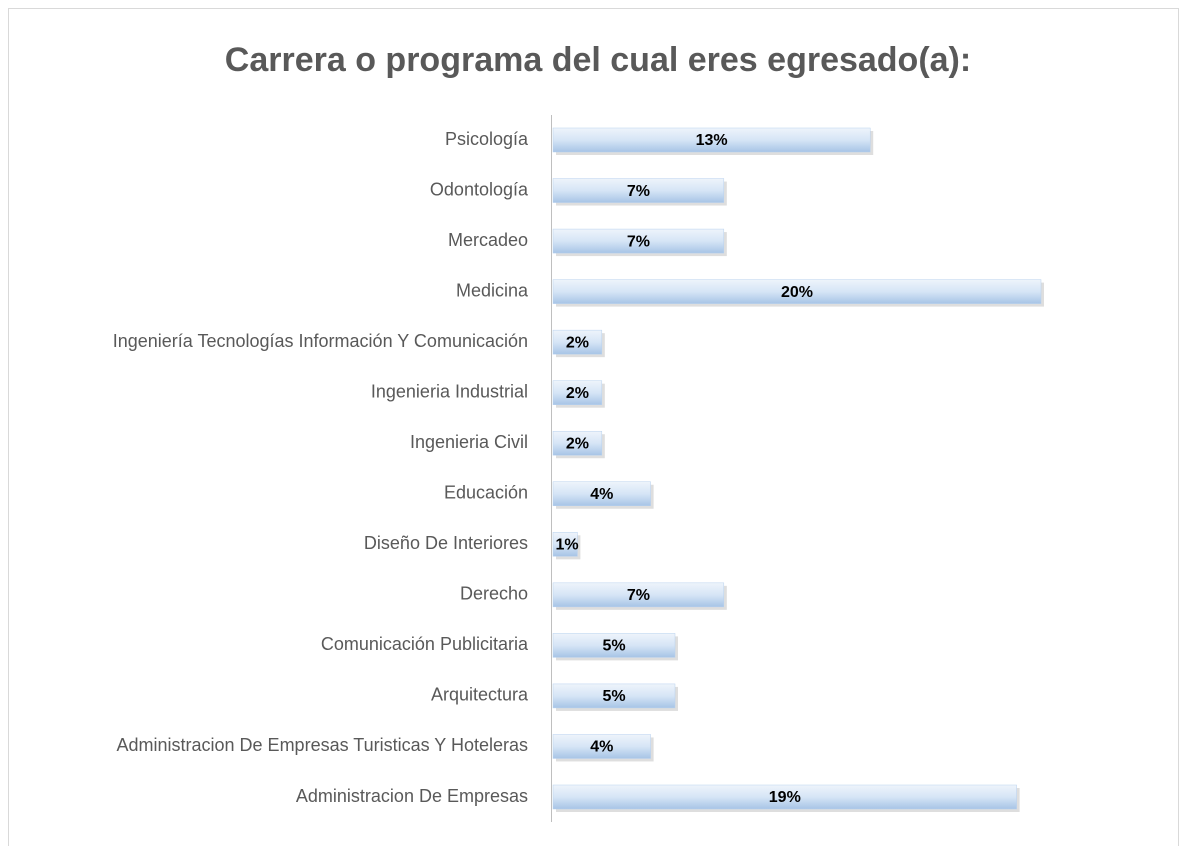 This screenshot has width=1187, height=846. I want to click on data-label: 1%, so click(566, 545).